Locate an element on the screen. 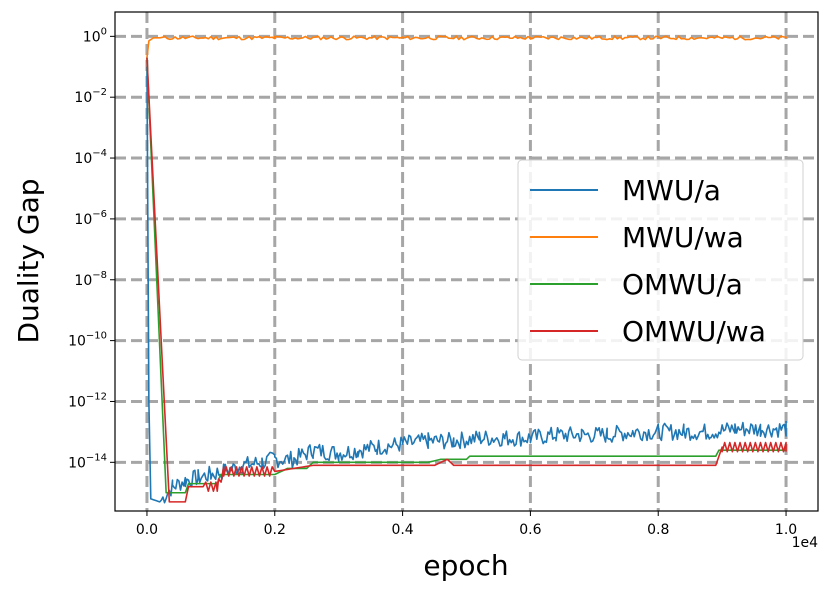 The width and height of the screenshot is (831, 594). y-tick-label: 10⁰ is located at coordinates (95, 35).